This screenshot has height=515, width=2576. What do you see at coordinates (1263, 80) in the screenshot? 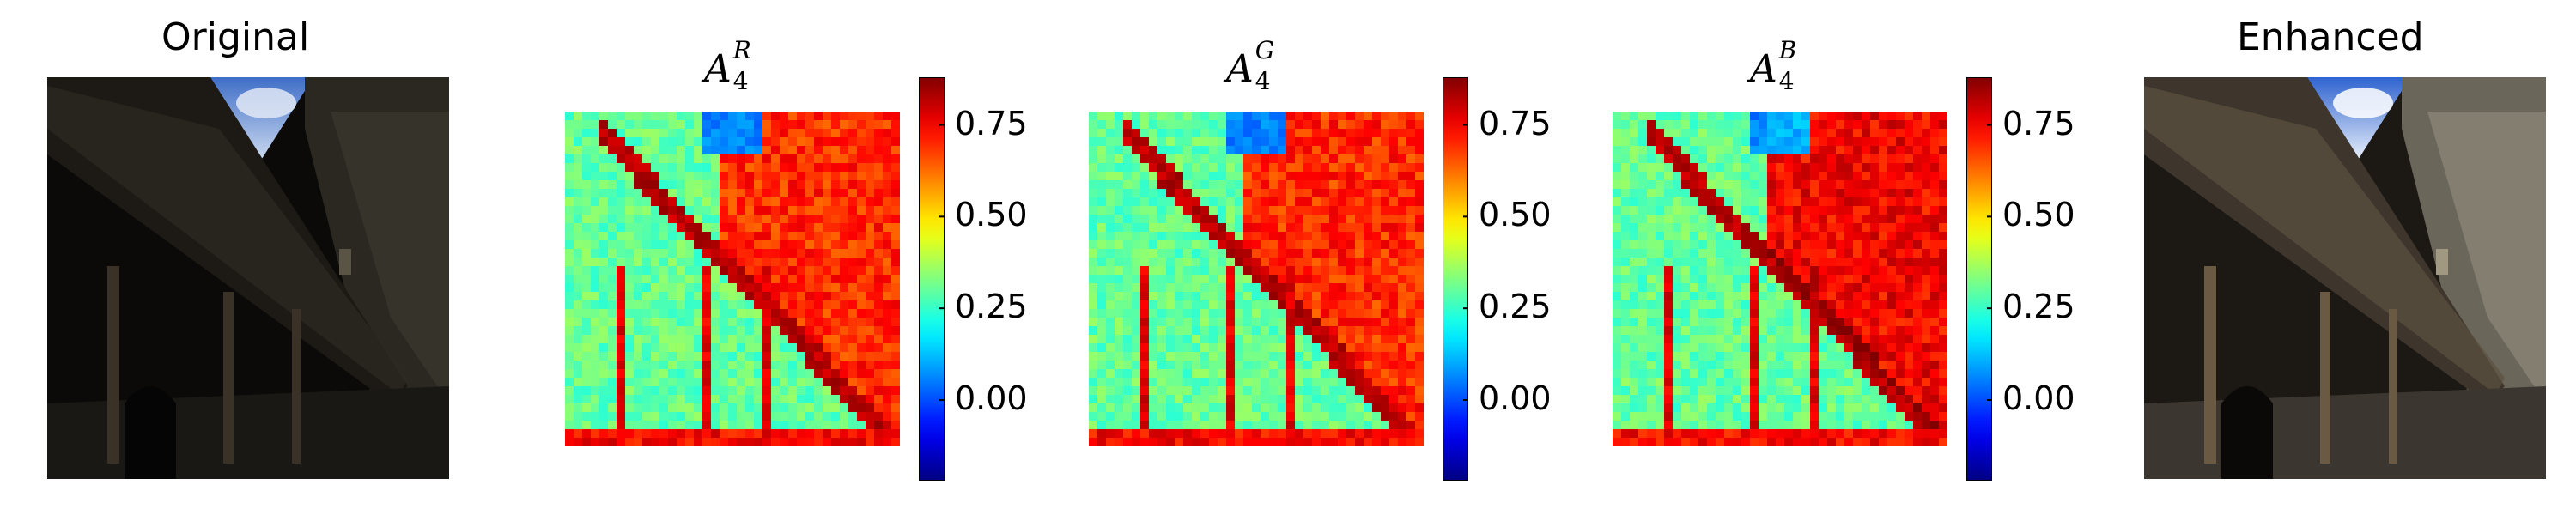
I see `heatmap-g-title-sub: 4` at bounding box center [1263, 80].